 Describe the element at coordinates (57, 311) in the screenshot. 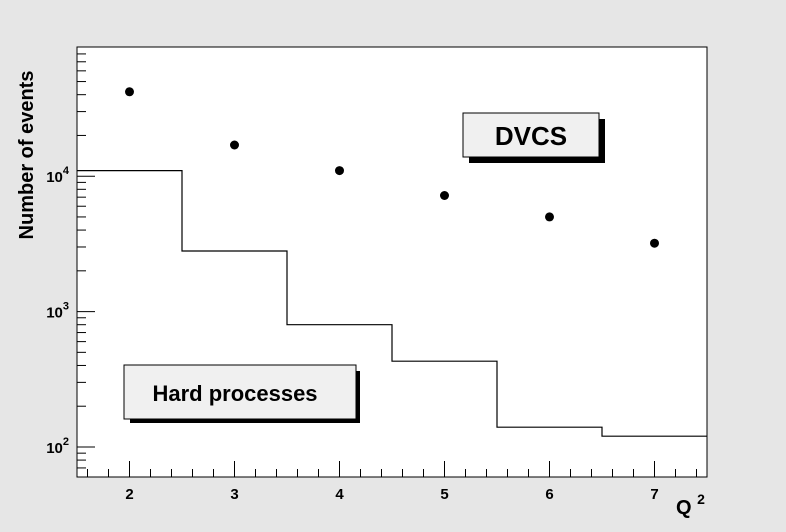

I see `y-tick-label: 10³` at that location.